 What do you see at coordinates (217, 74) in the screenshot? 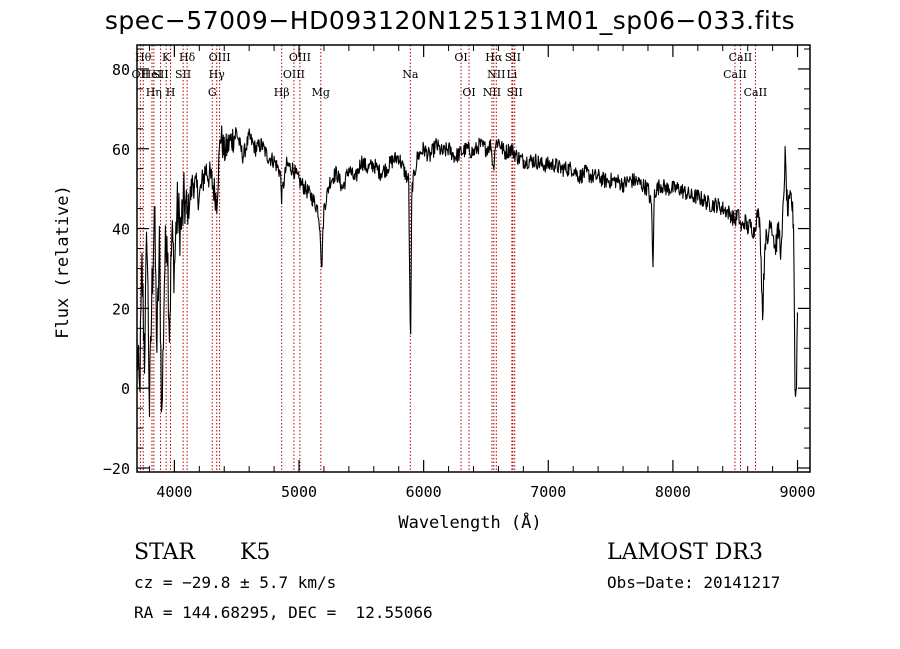
I see `spectral-line-label: Hγ` at bounding box center [217, 74].